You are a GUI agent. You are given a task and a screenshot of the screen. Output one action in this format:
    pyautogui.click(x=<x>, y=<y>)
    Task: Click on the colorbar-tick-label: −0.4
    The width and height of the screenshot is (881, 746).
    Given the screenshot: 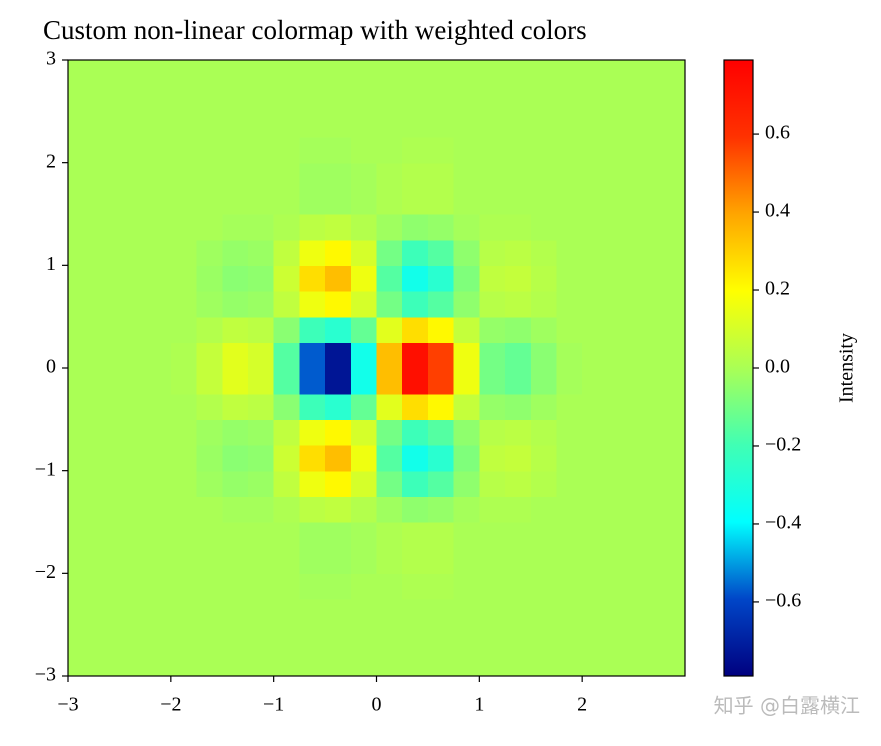 What is the action you would take?
    pyautogui.click(x=783, y=523)
    